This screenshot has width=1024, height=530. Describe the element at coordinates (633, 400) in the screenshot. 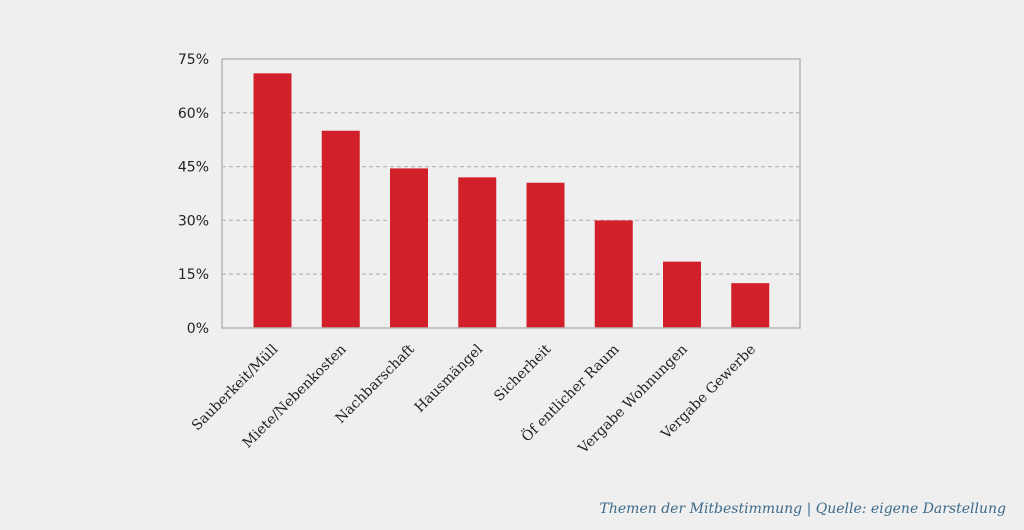

I see `x-tick-label: Vergabe Wohnungen` at that location.